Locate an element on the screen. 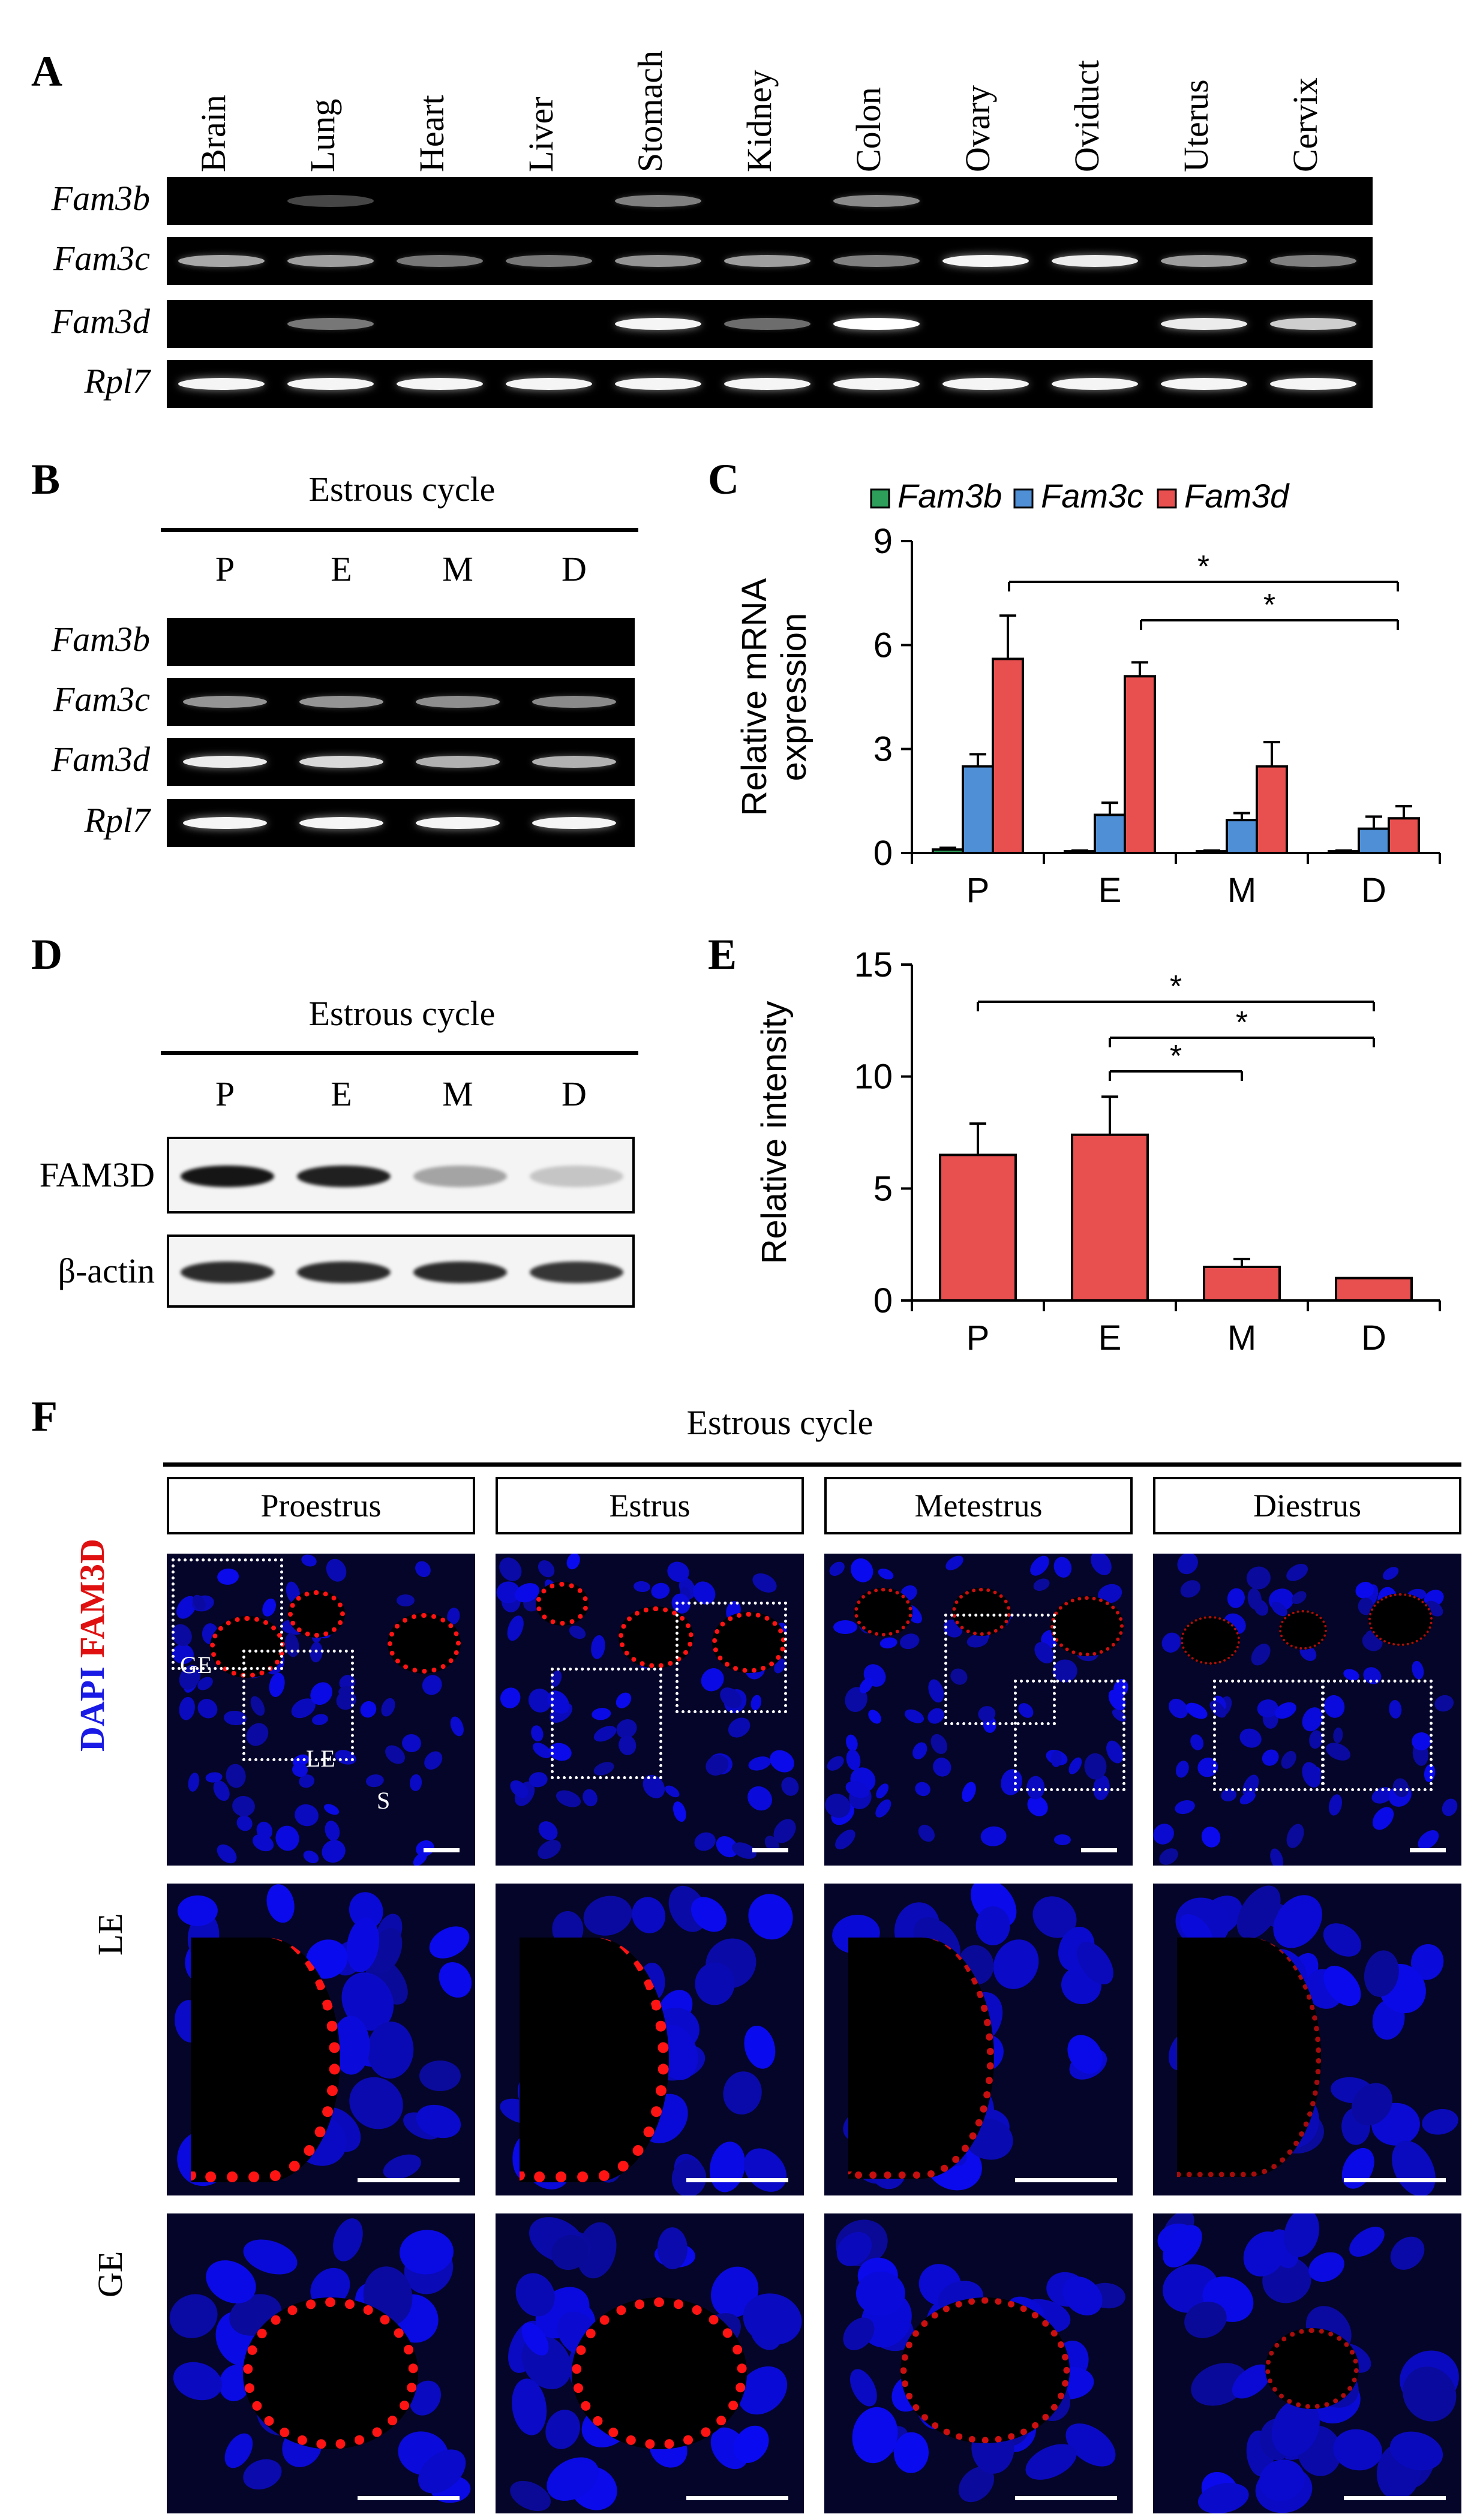  blot-strip is located at coordinates (401, 1271).